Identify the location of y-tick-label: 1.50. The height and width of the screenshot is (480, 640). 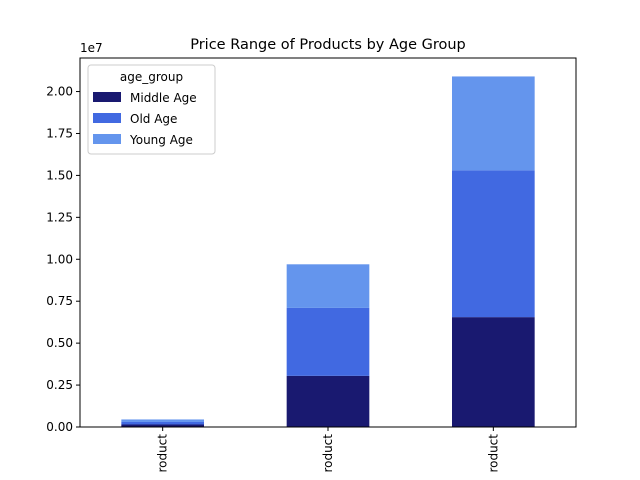
(59, 175).